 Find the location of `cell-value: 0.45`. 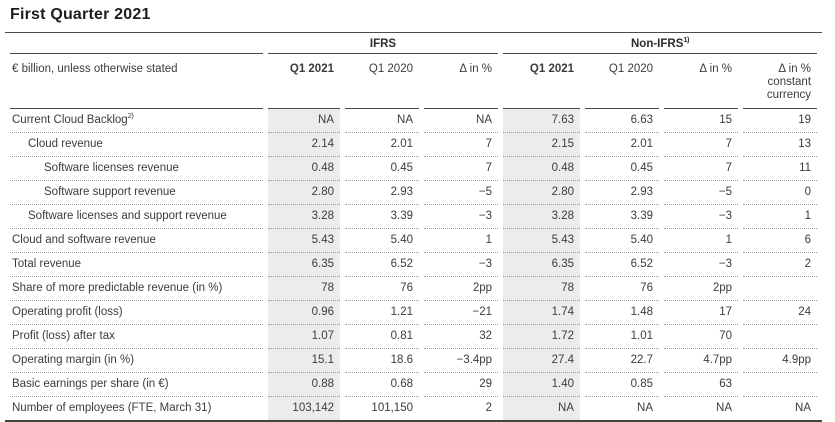

cell-value: 0.45 is located at coordinates (382, 169).